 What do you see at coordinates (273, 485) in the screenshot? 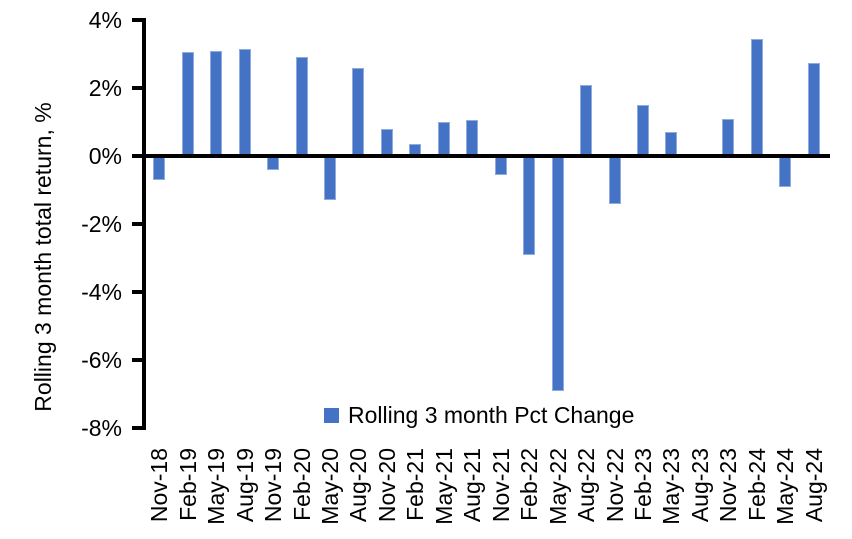
I see `x-tick-label: Nov-19` at bounding box center [273, 485].